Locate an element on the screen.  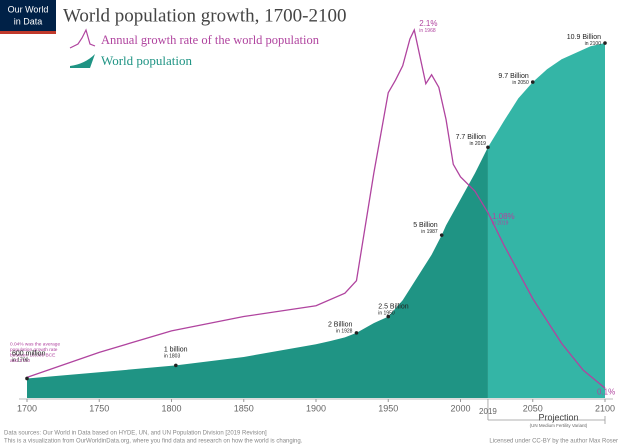
value-label-note: in 2100 is located at coordinates (593, 44).